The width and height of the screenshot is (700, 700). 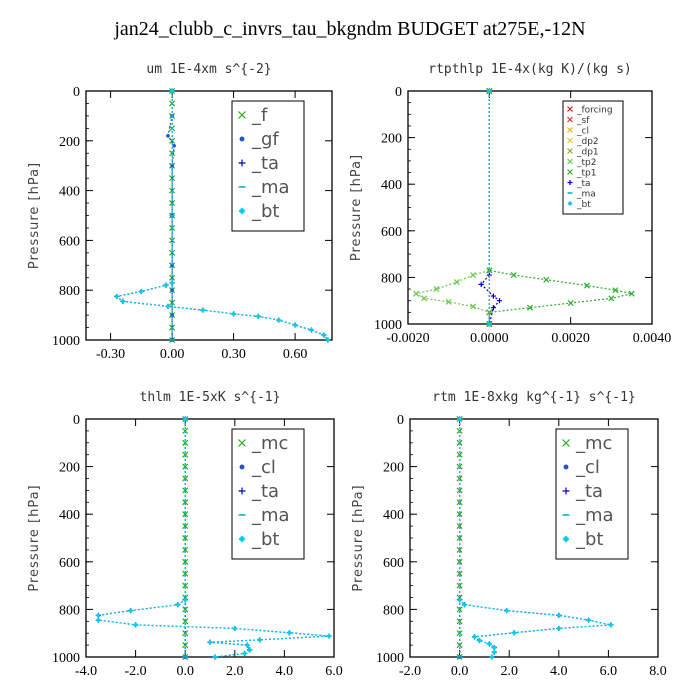 I want to click on series-tp1, so click(x=560, y=207).